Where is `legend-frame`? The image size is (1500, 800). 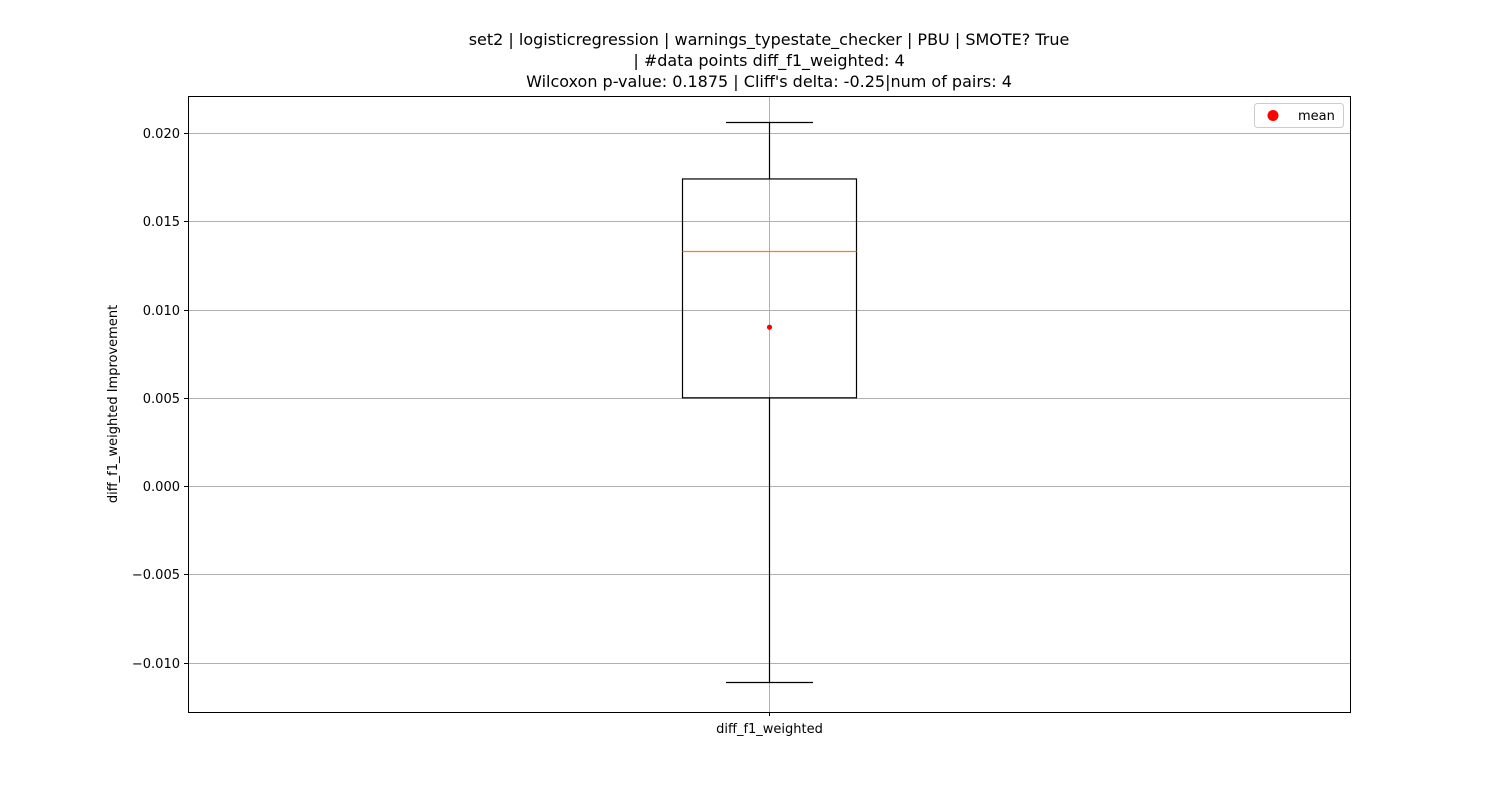 legend-frame is located at coordinates (1299, 115).